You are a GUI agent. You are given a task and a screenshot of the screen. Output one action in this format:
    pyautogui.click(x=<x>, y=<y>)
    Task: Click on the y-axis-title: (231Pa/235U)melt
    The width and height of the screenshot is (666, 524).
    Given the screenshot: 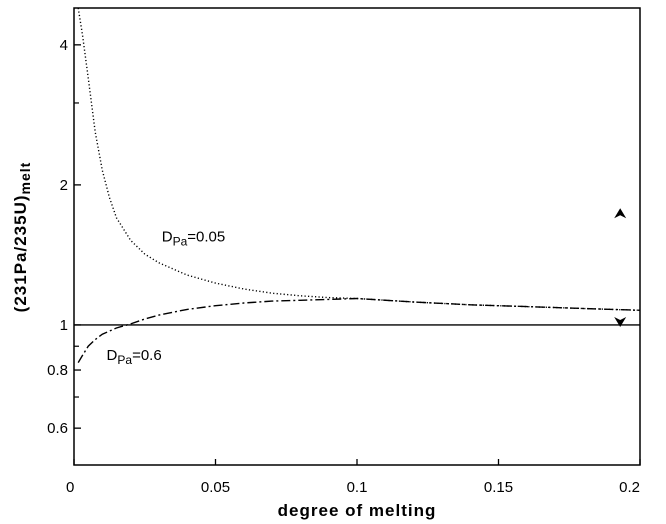 What is the action you would take?
    pyautogui.click(x=22, y=237)
    